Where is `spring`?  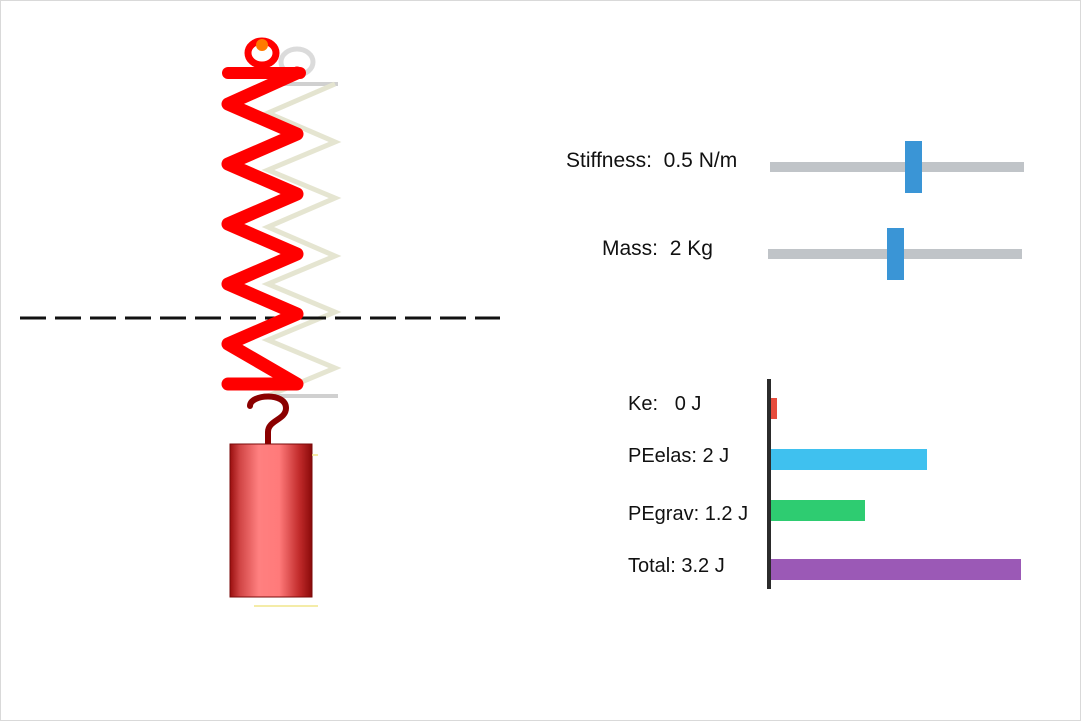
spring is located at coordinates (263, 214).